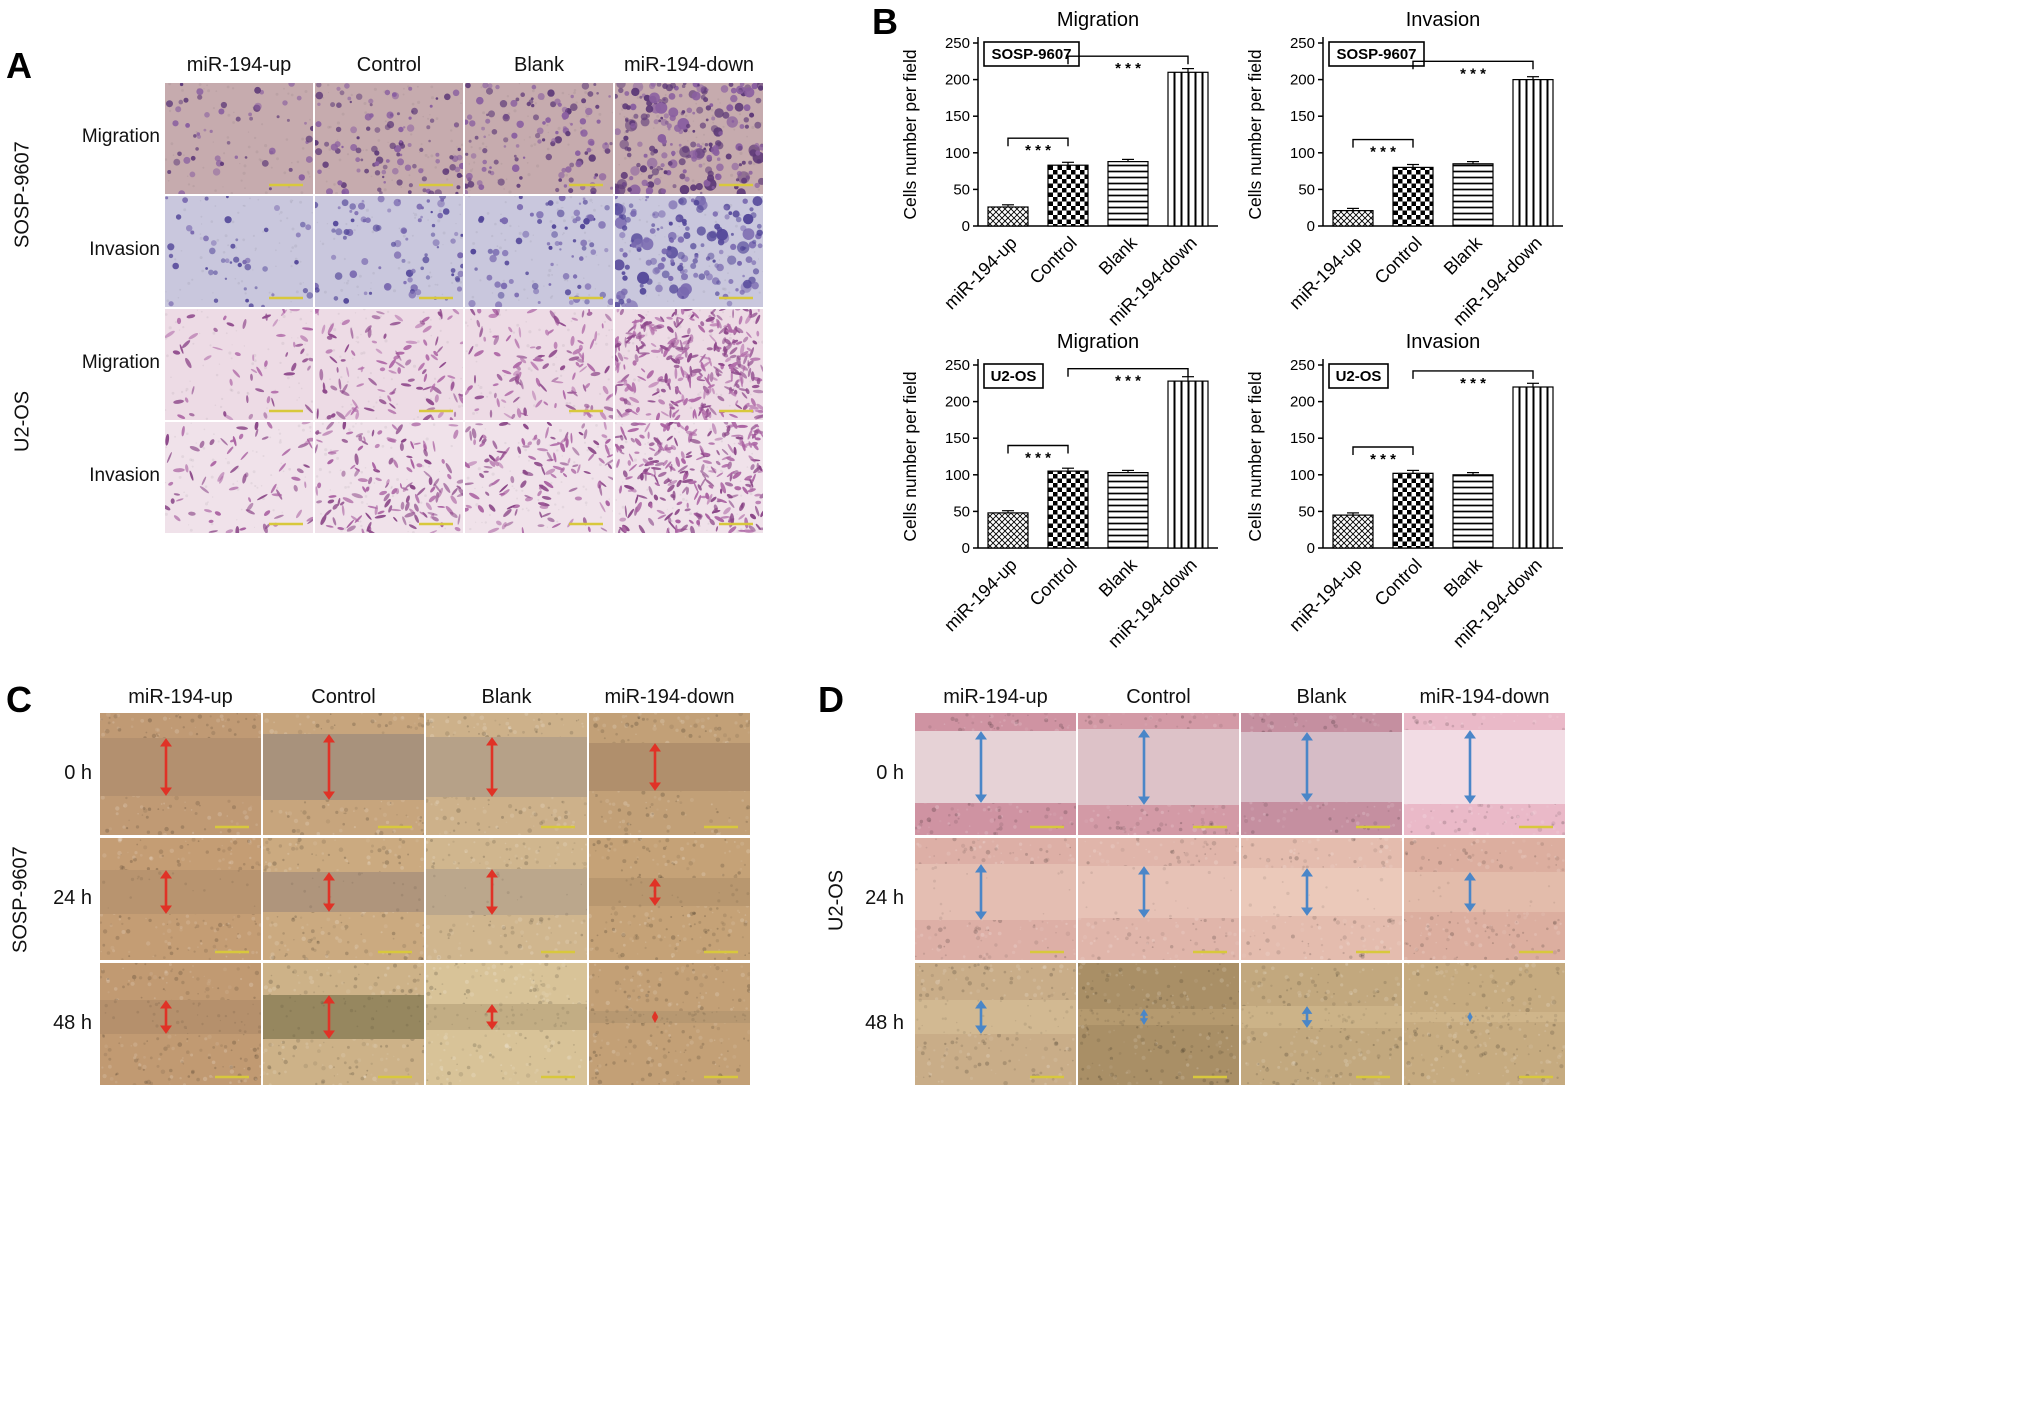 This screenshot has width=2031, height=1417. What do you see at coordinates (1321, 697) in the screenshot?
I see `panel-d-col-header-blank: Blank` at bounding box center [1321, 697].